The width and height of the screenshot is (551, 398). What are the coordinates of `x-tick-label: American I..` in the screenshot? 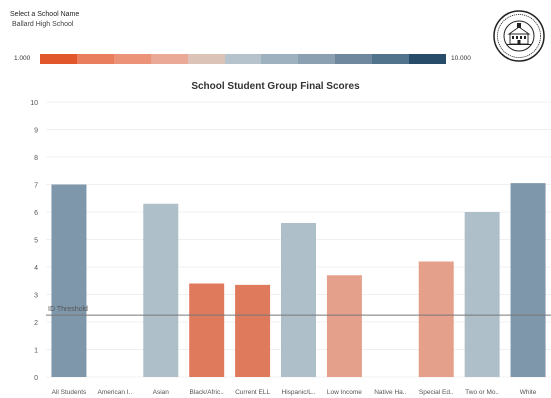 It's located at (115, 392).